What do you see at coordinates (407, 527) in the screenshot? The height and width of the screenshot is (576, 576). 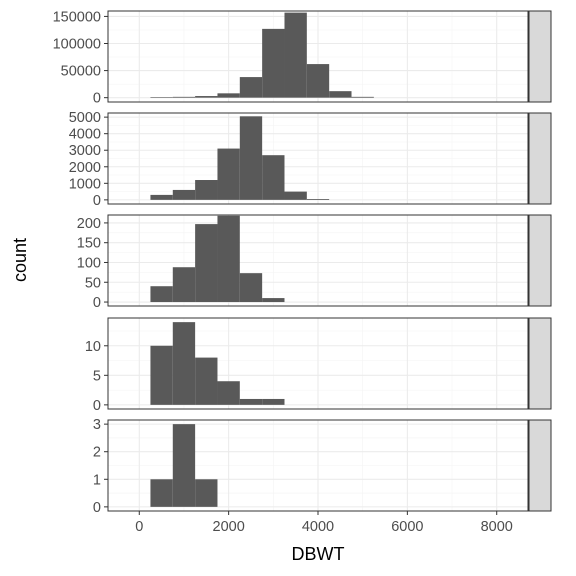 I see `x-tick-label: 6000` at bounding box center [407, 527].